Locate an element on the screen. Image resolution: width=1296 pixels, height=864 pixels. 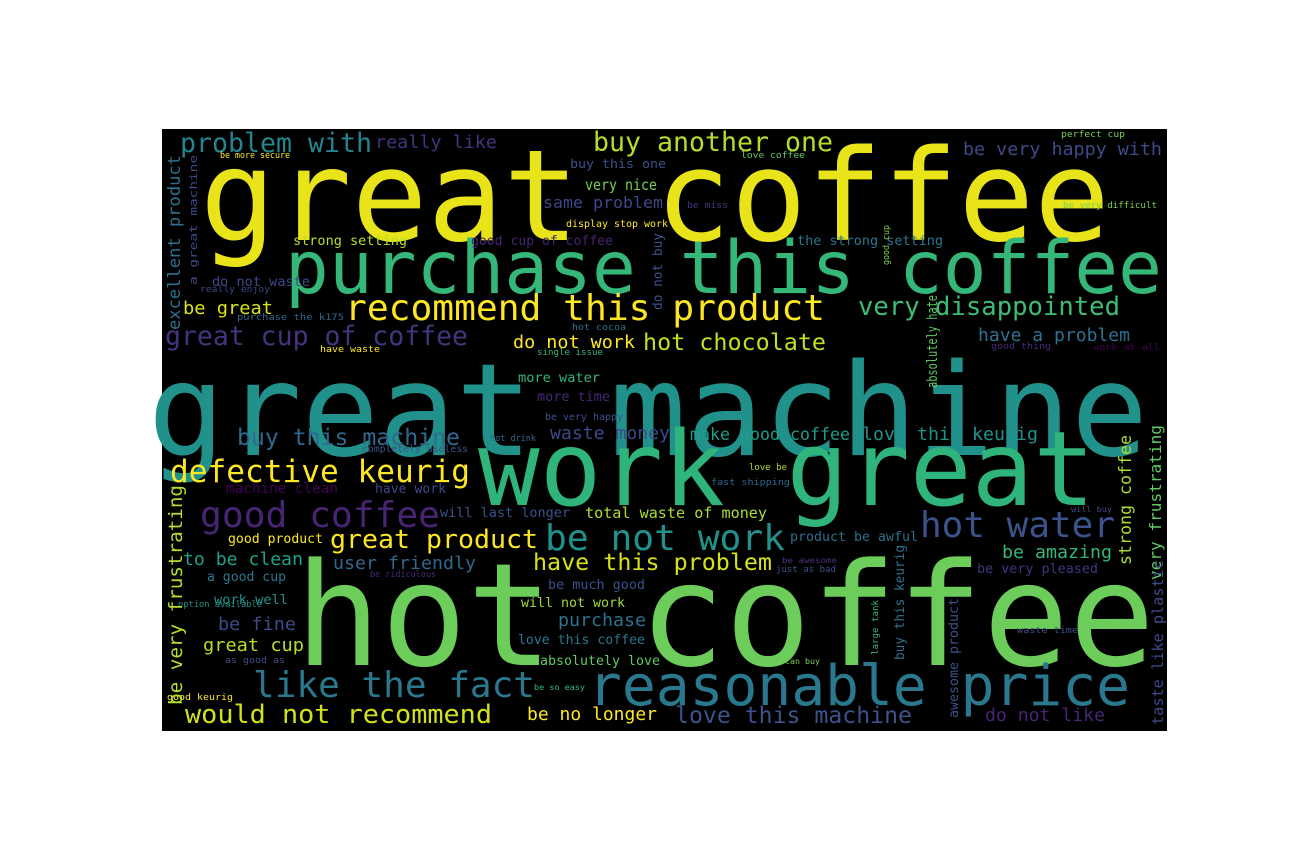
word: awesome product is located at coordinates (954, 658).